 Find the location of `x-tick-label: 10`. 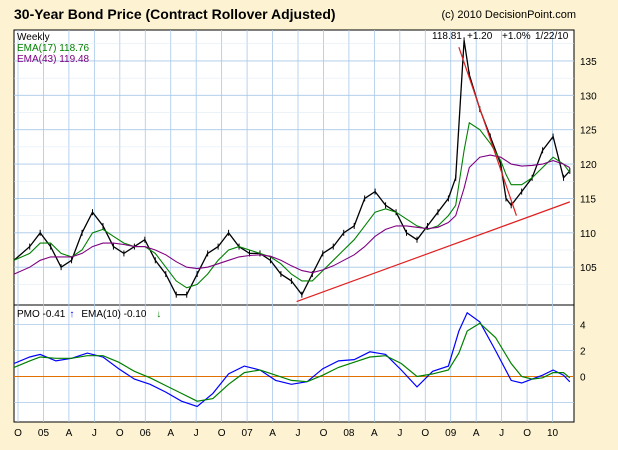

x-tick-label: 10 is located at coordinates (553, 433).